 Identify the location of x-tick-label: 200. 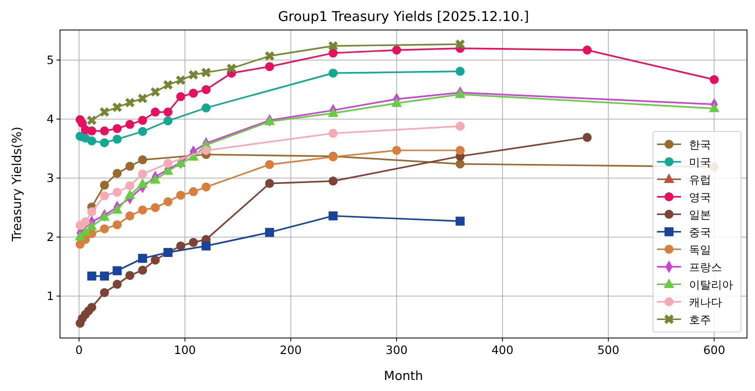
(291, 350).